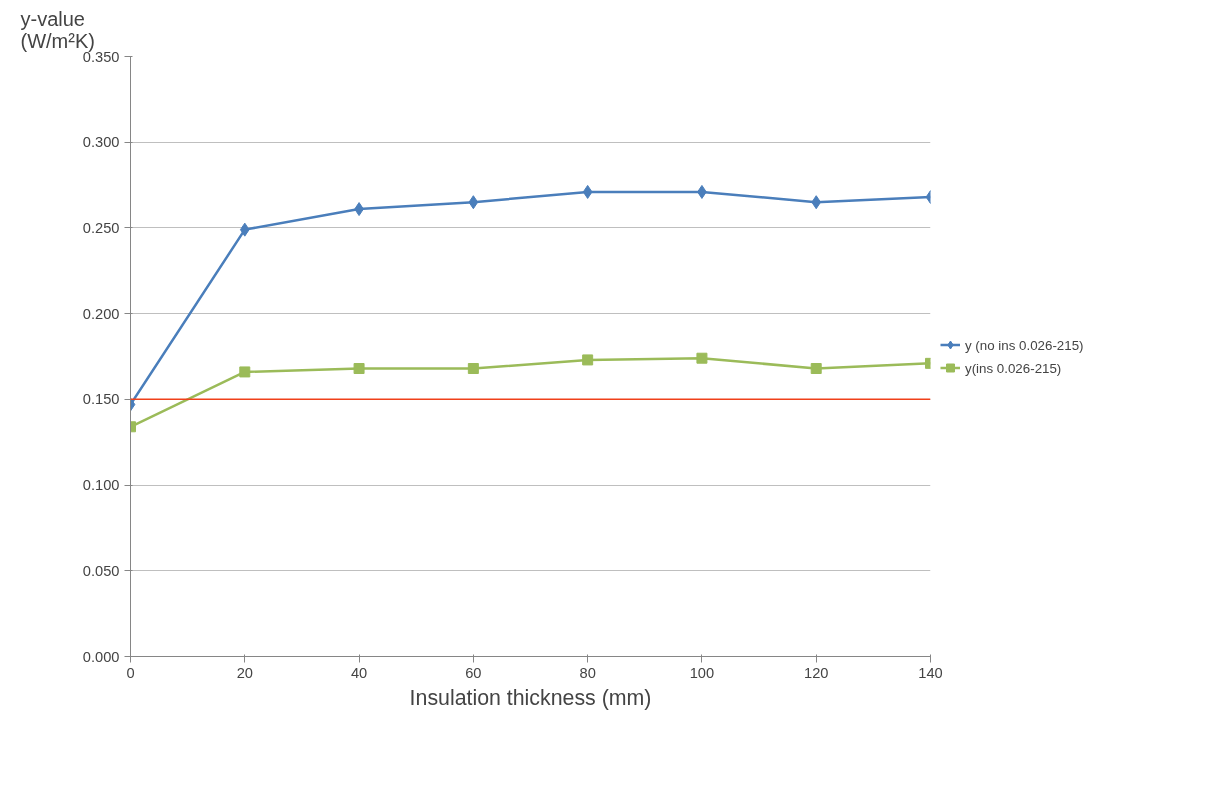 The image size is (1225, 796). Describe the element at coordinates (101, 570) in the screenshot. I see `y-tick-label: 0.050` at that location.